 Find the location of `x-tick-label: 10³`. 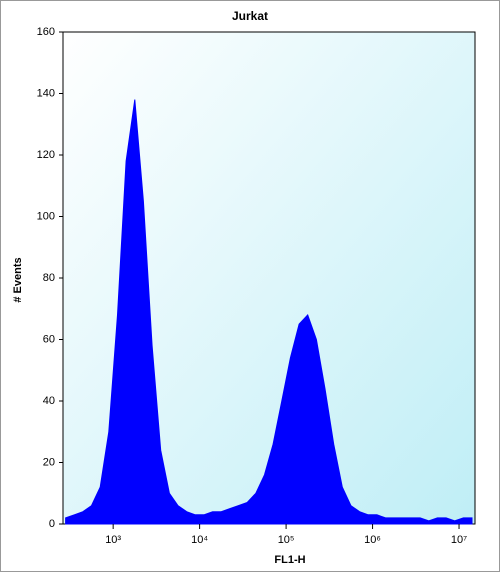

x-tick-label: 10³ is located at coordinates (113, 540).